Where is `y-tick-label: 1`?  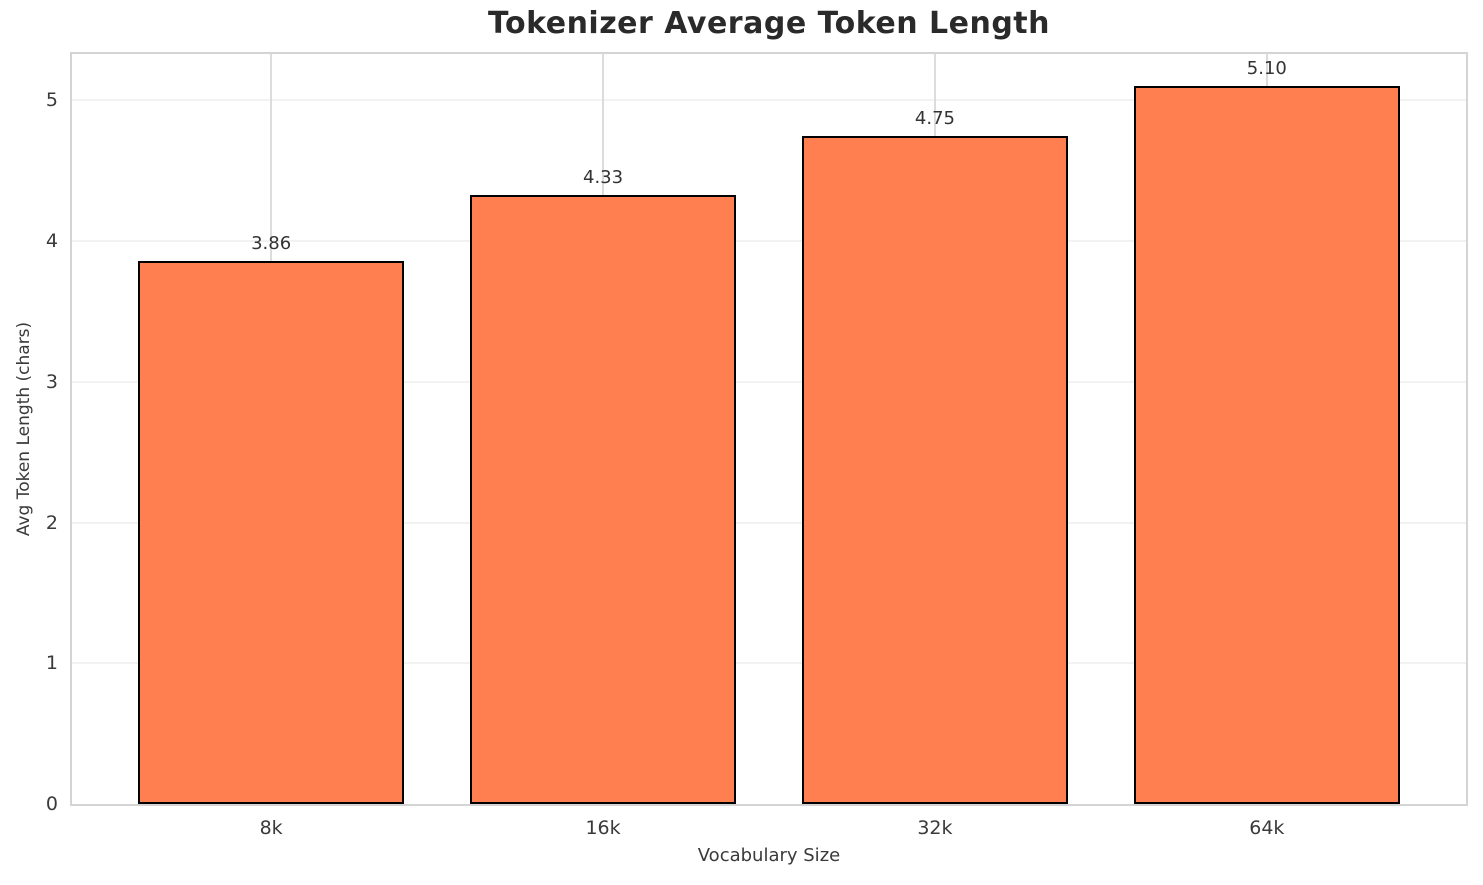 y-tick-label: 1 is located at coordinates (51, 663).